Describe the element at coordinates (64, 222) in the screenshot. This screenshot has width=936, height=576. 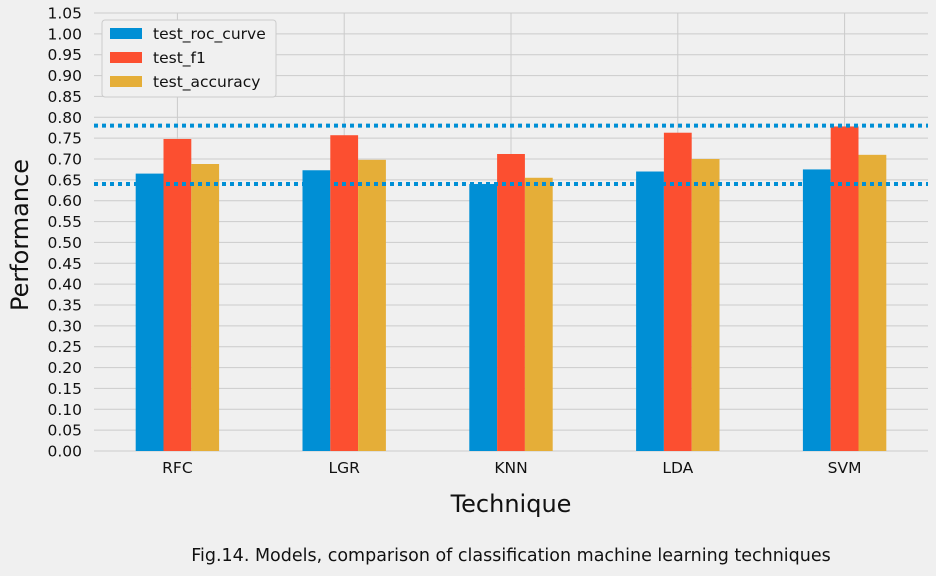
I see `y-tick-label: 0.55` at that location.